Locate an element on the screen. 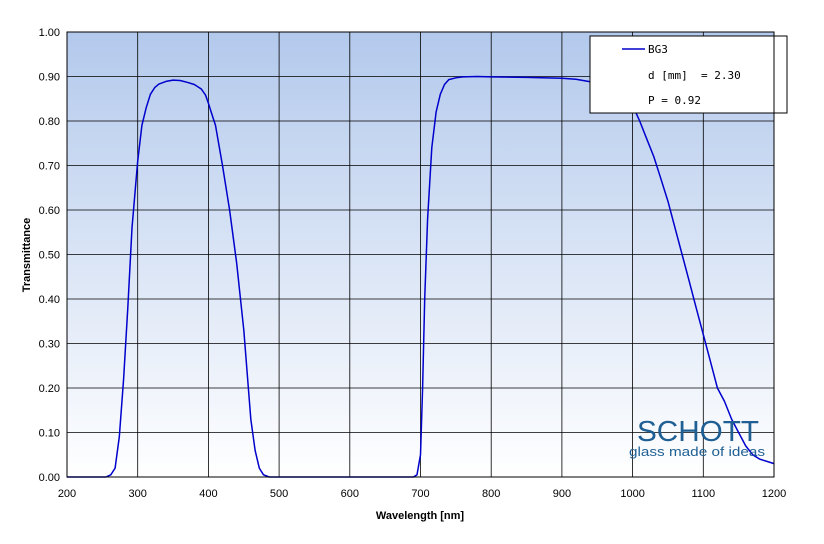 Image resolution: width=824 pixels, height=544 pixels. schott-logo: SCHOTT glass made of ideas is located at coordinates (697, 437).